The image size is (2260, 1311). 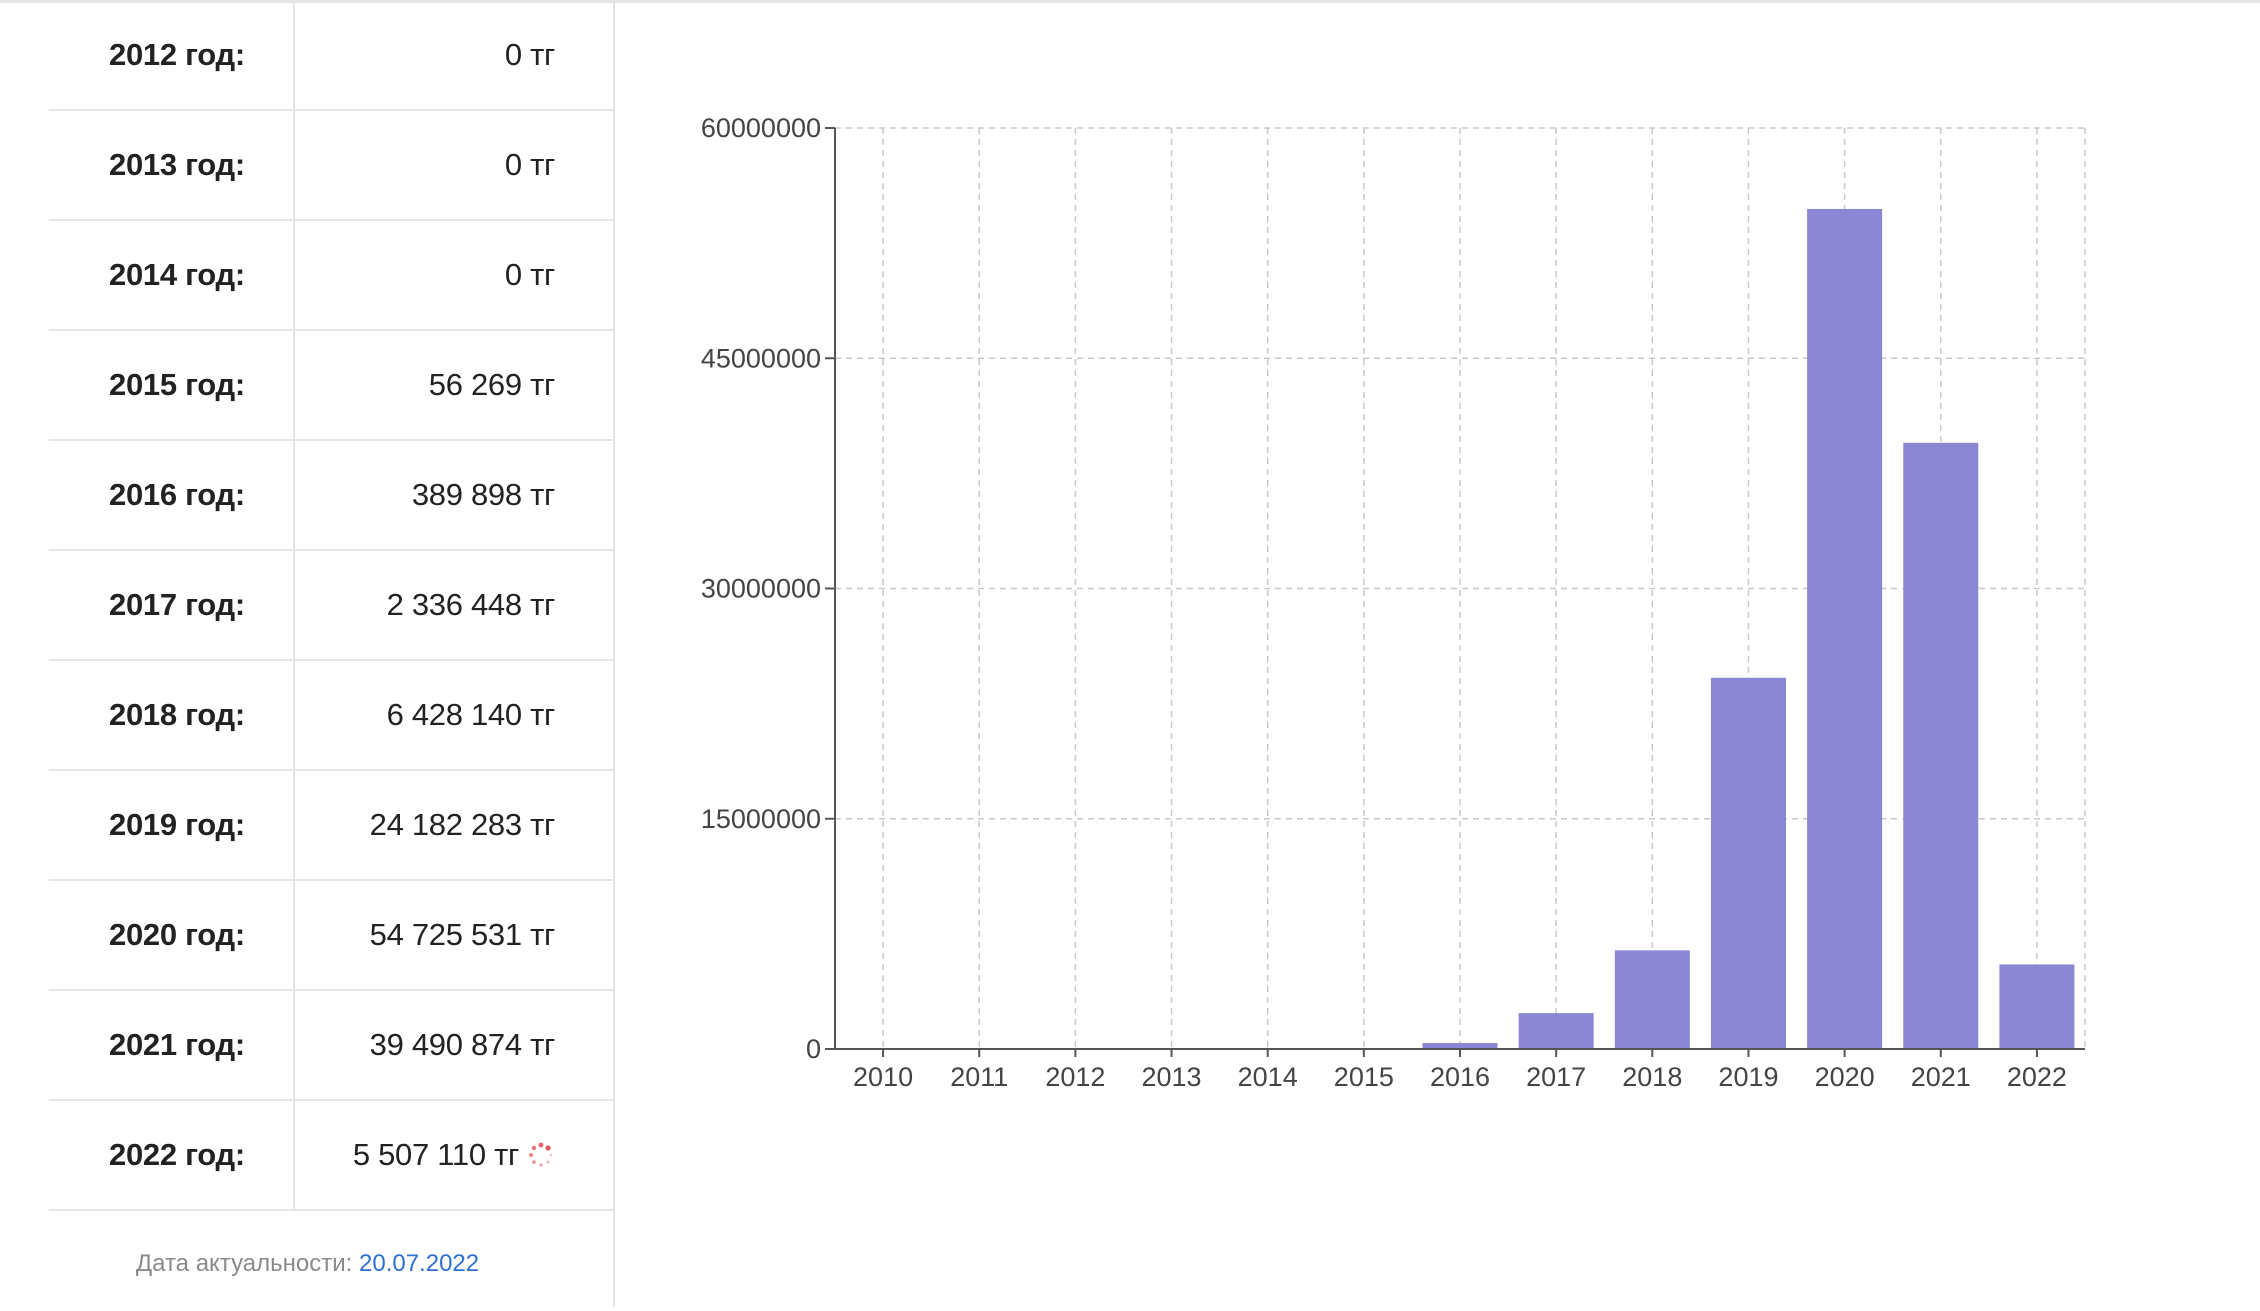 What do you see at coordinates (1652, 999) in the screenshot?
I see `bar-2018` at bounding box center [1652, 999].